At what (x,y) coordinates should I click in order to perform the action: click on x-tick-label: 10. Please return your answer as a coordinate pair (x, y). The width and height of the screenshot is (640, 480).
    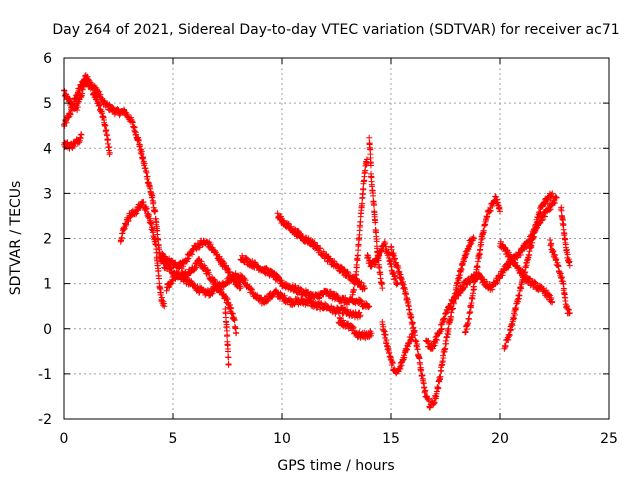
    Looking at the image, I should click on (282, 439).